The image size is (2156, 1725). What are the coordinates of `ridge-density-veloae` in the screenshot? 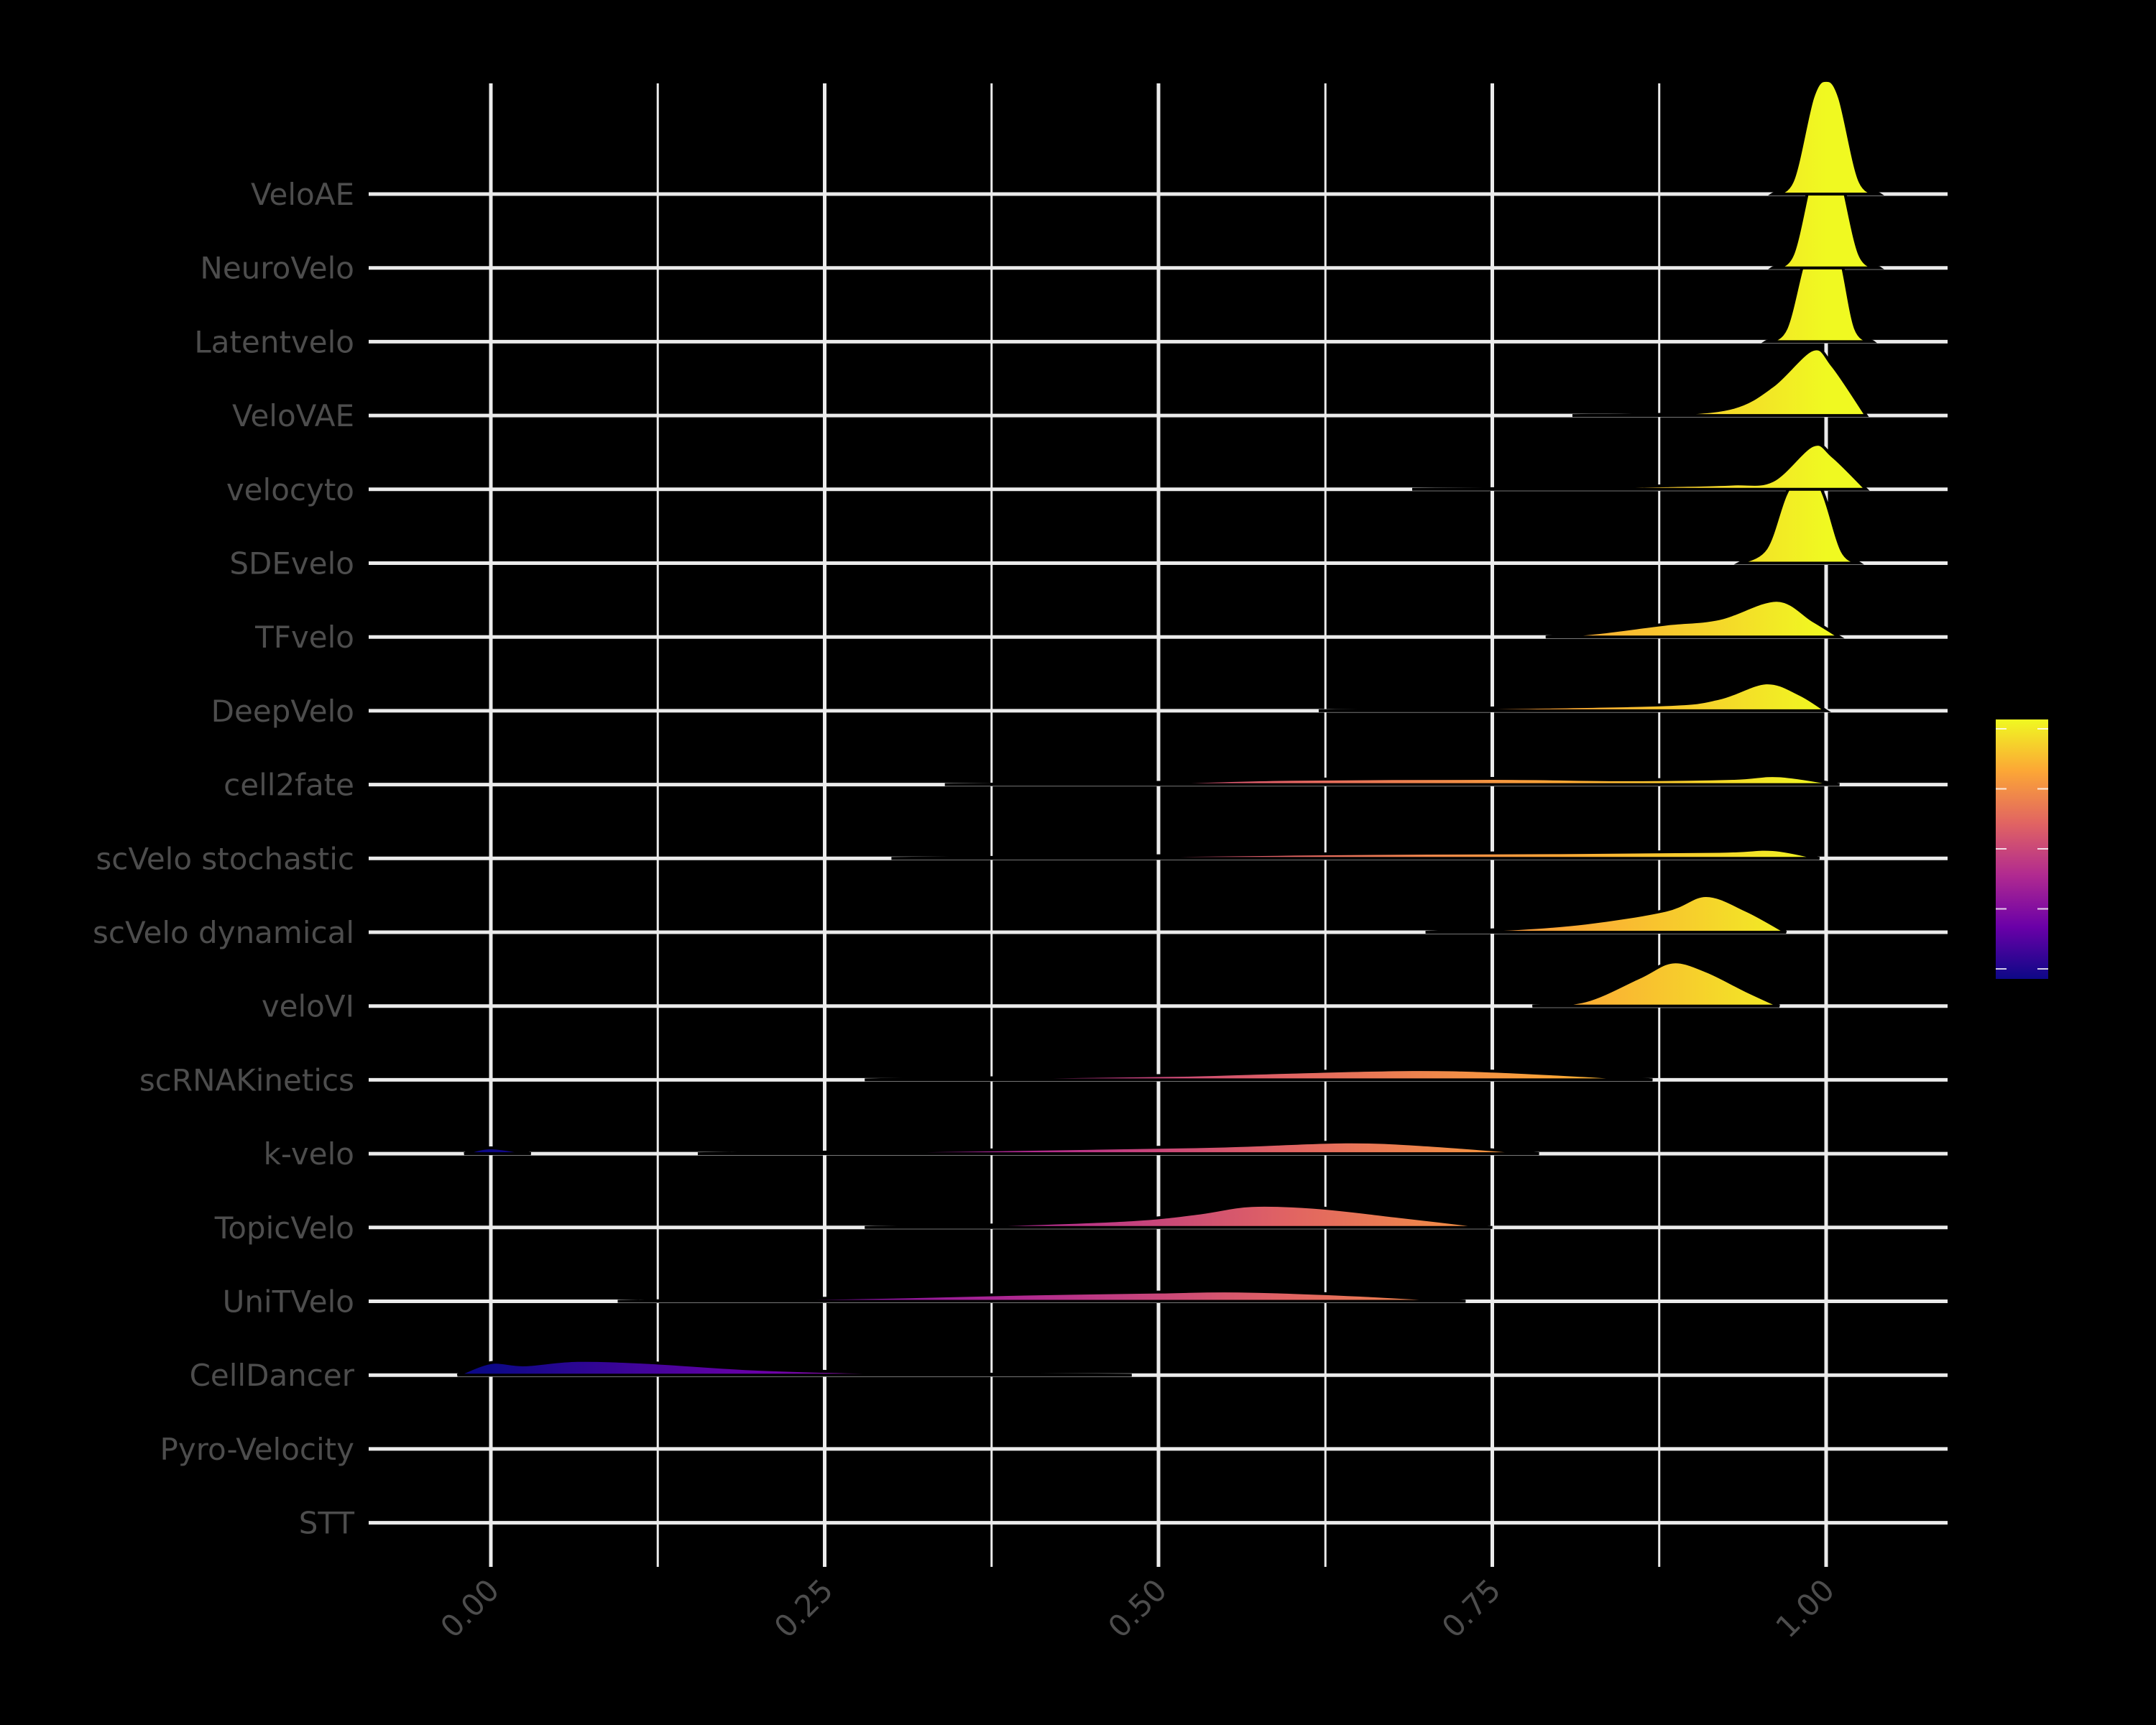 It's located at (1826, 137).